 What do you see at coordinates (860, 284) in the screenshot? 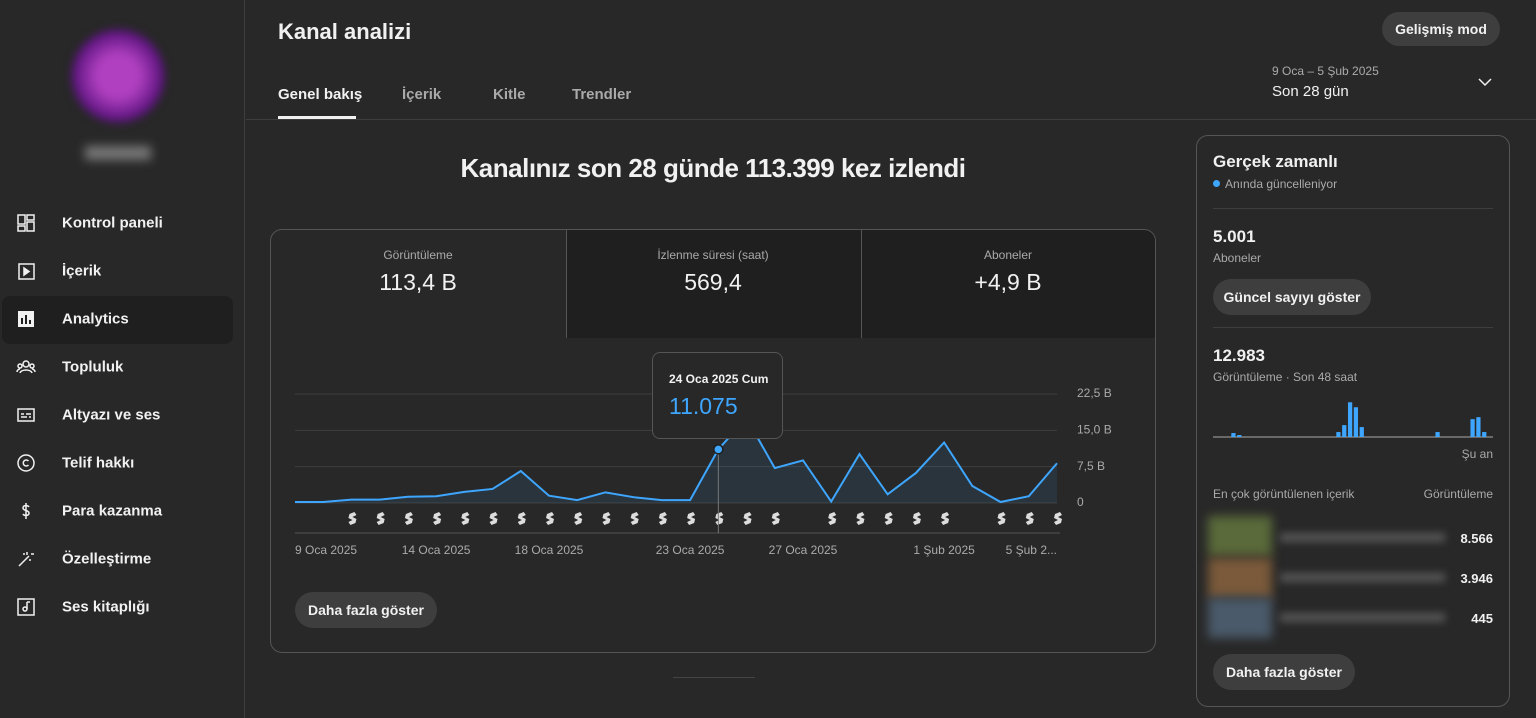
I see `metric-tabs-bg` at bounding box center [860, 284].